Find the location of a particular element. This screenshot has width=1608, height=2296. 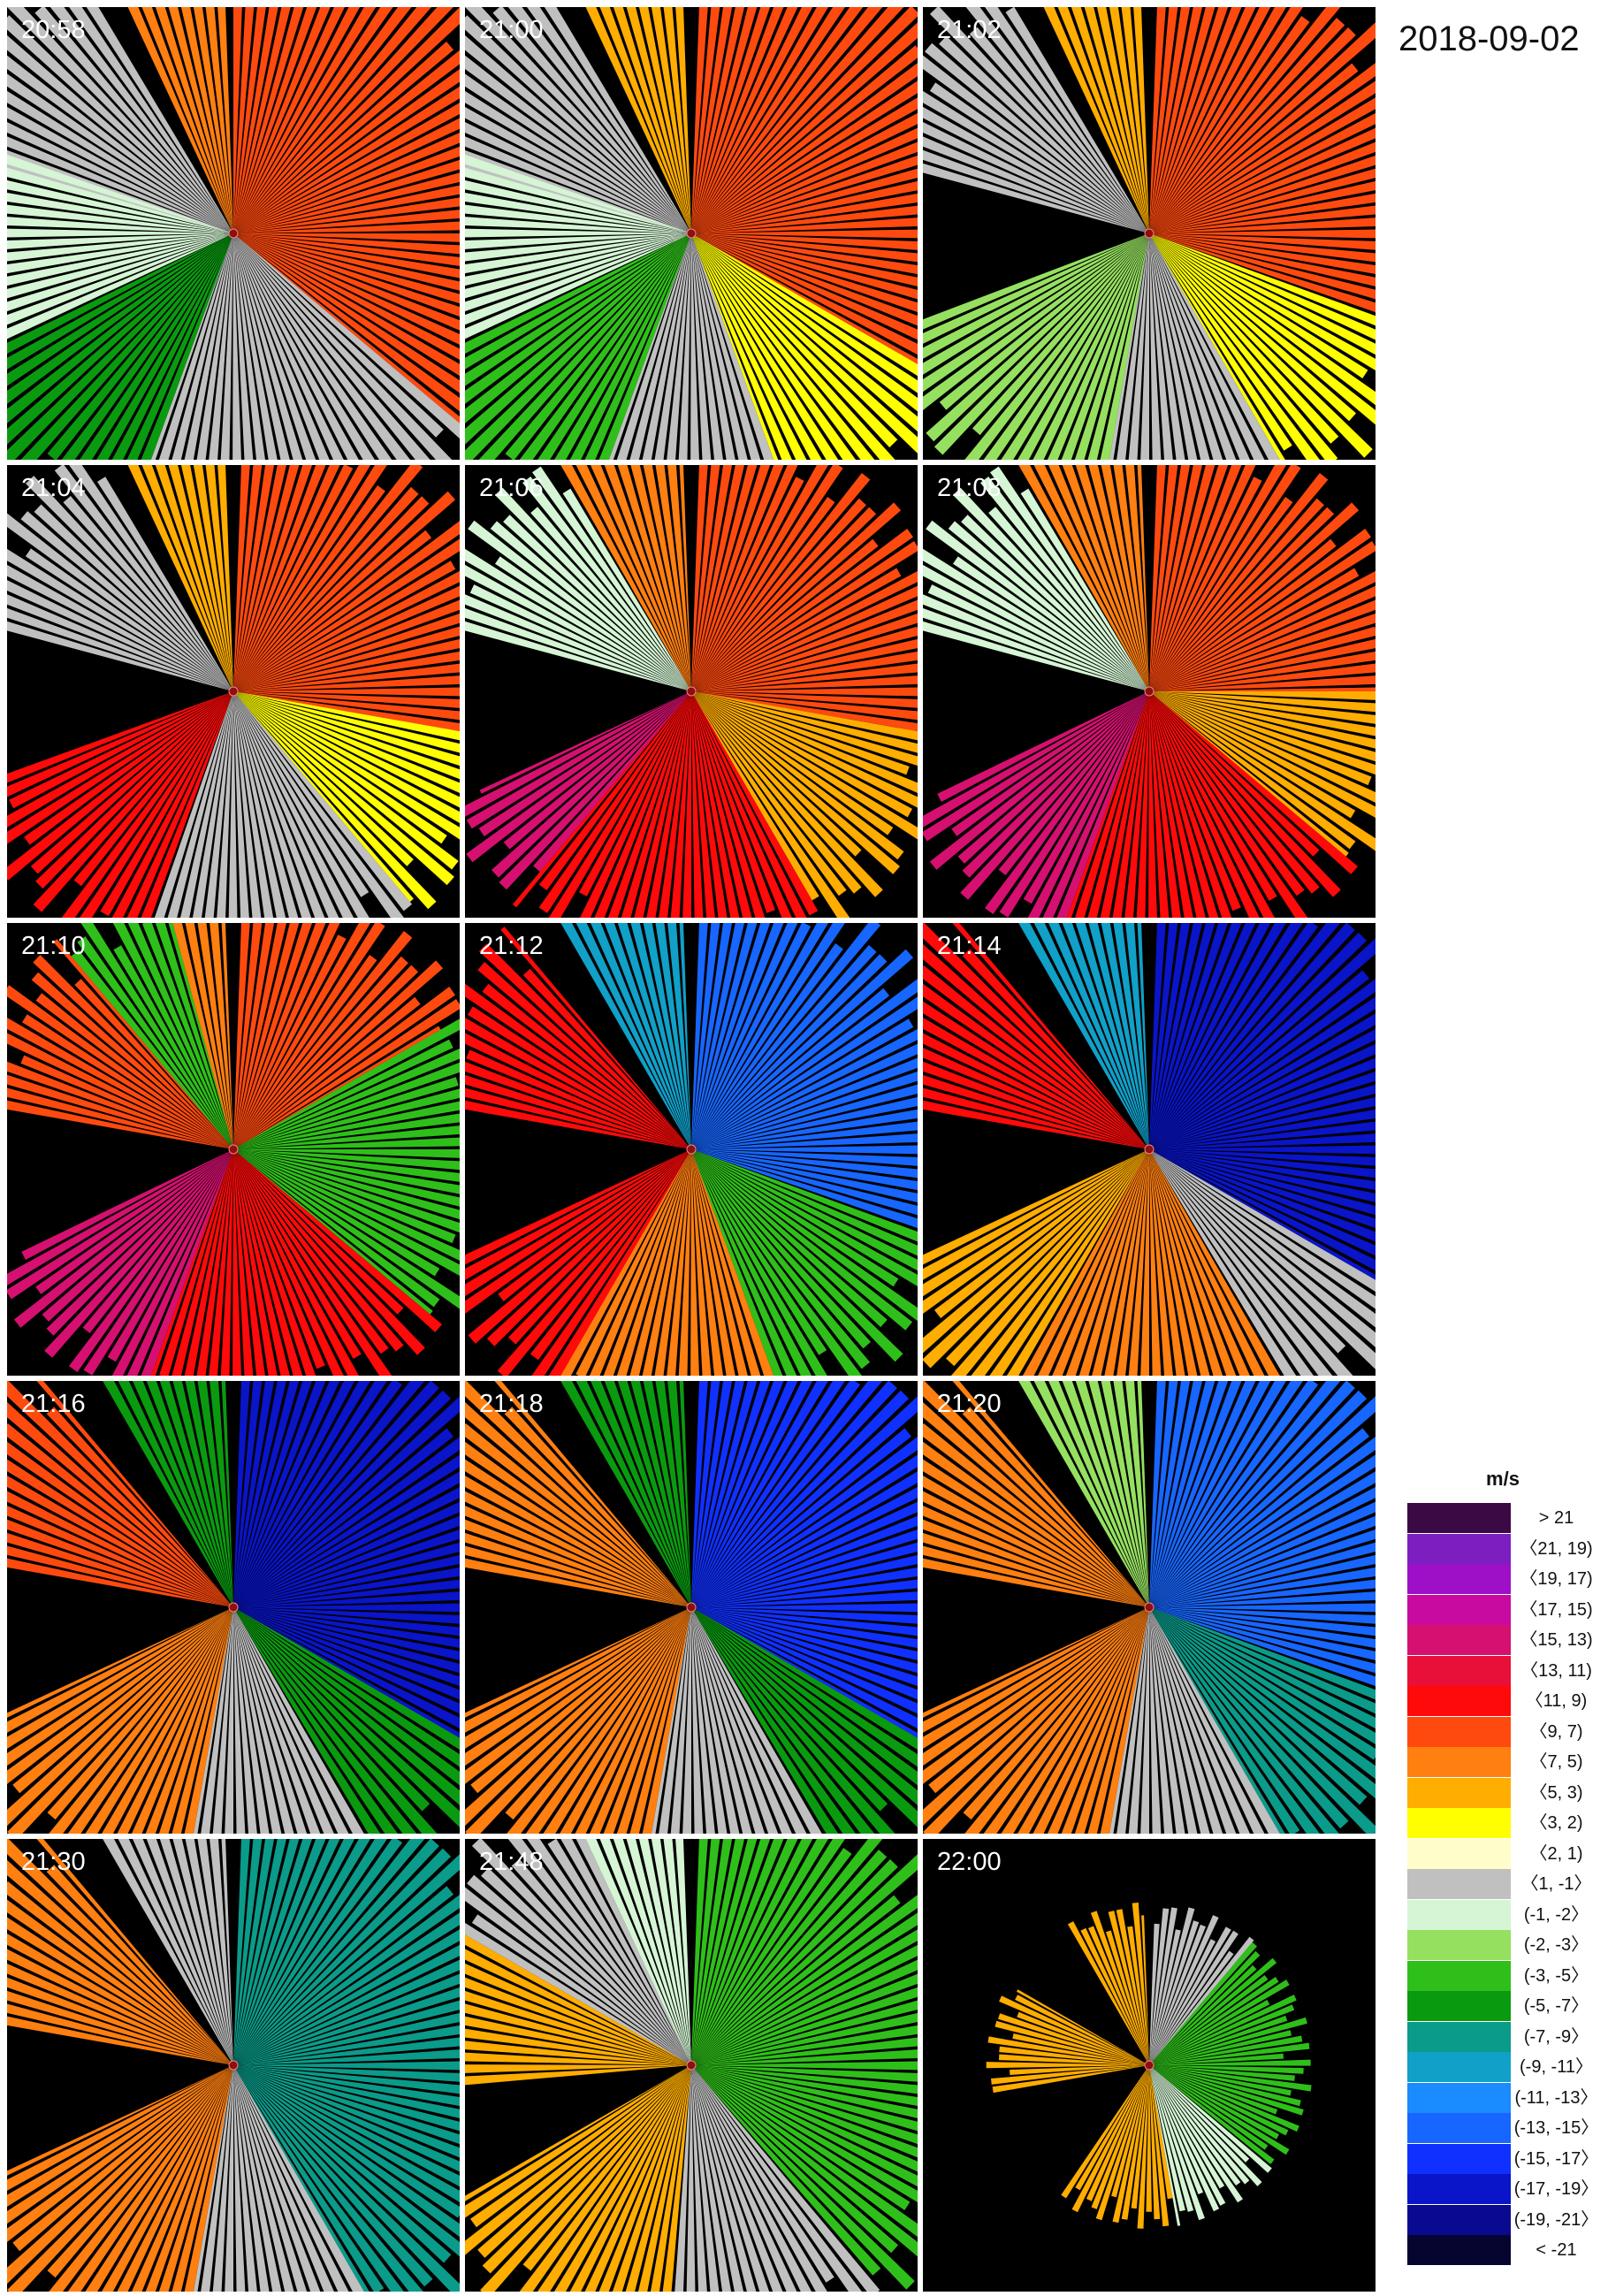

legend-label: 〈21, 19) is located at coordinates (1557, 1548).